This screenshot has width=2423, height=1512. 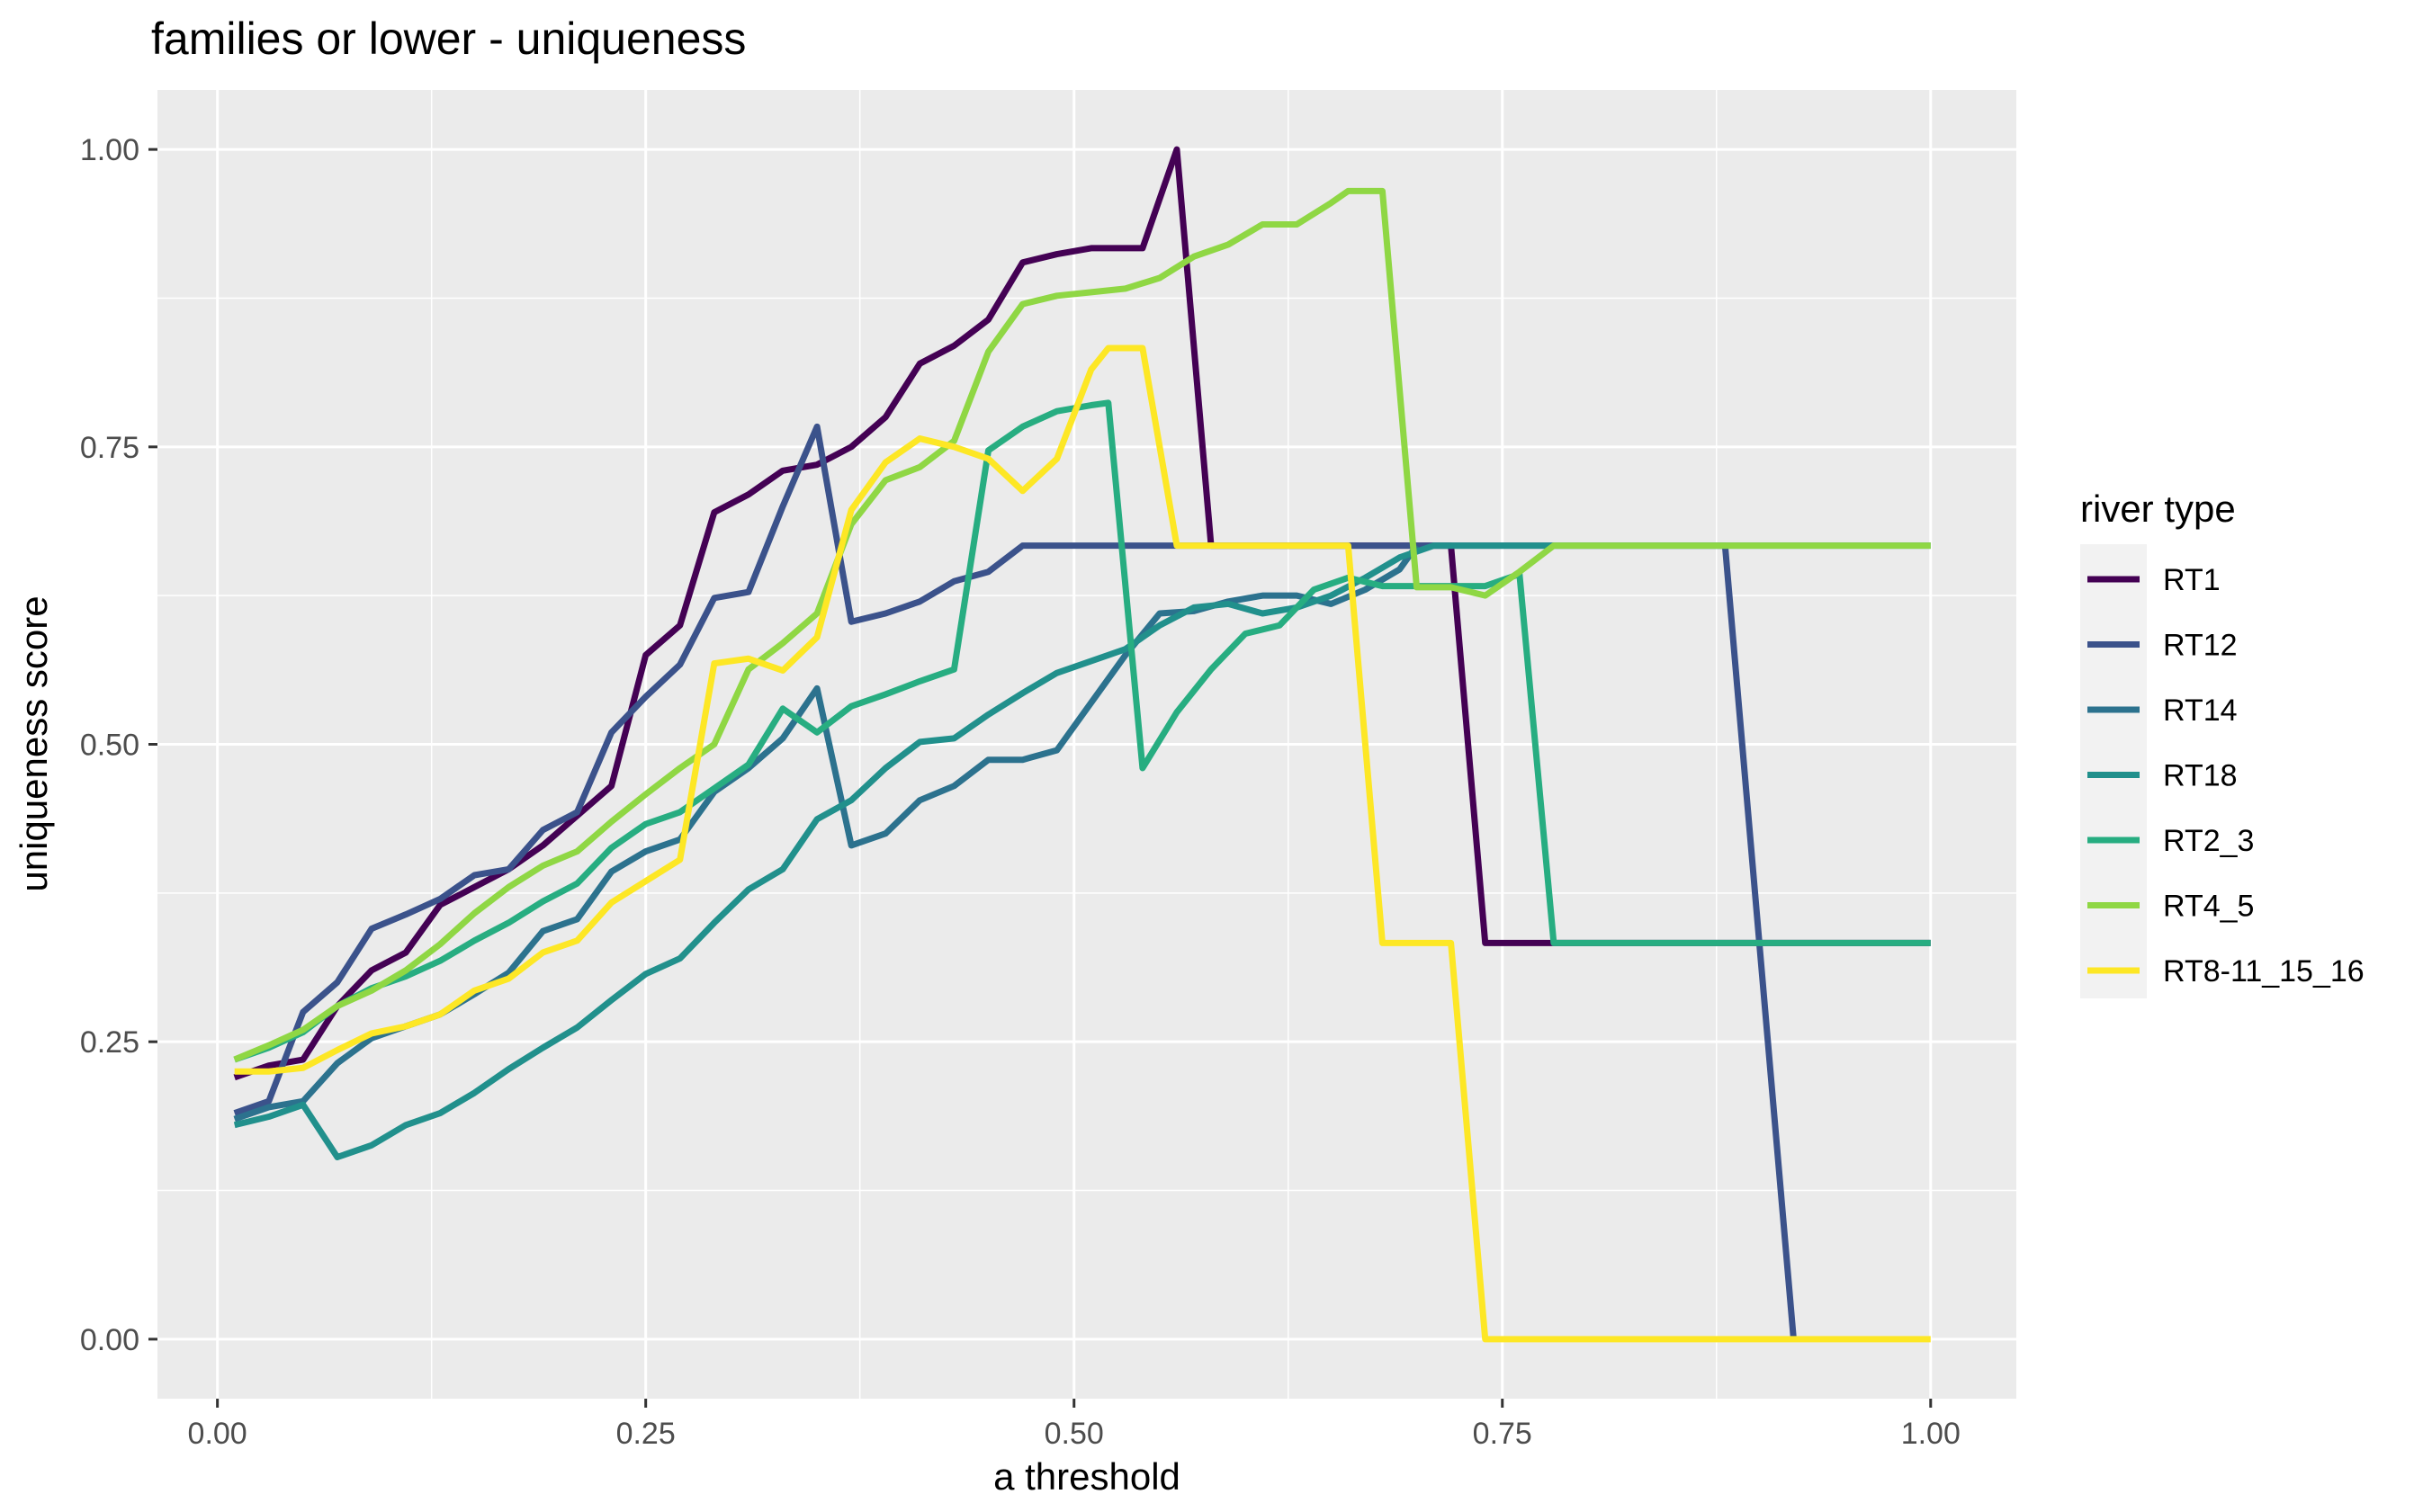 What do you see at coordinates (2200, 776) in the screenshot?
I see `legend-label: RT18` at bounding box center [2200, 776].